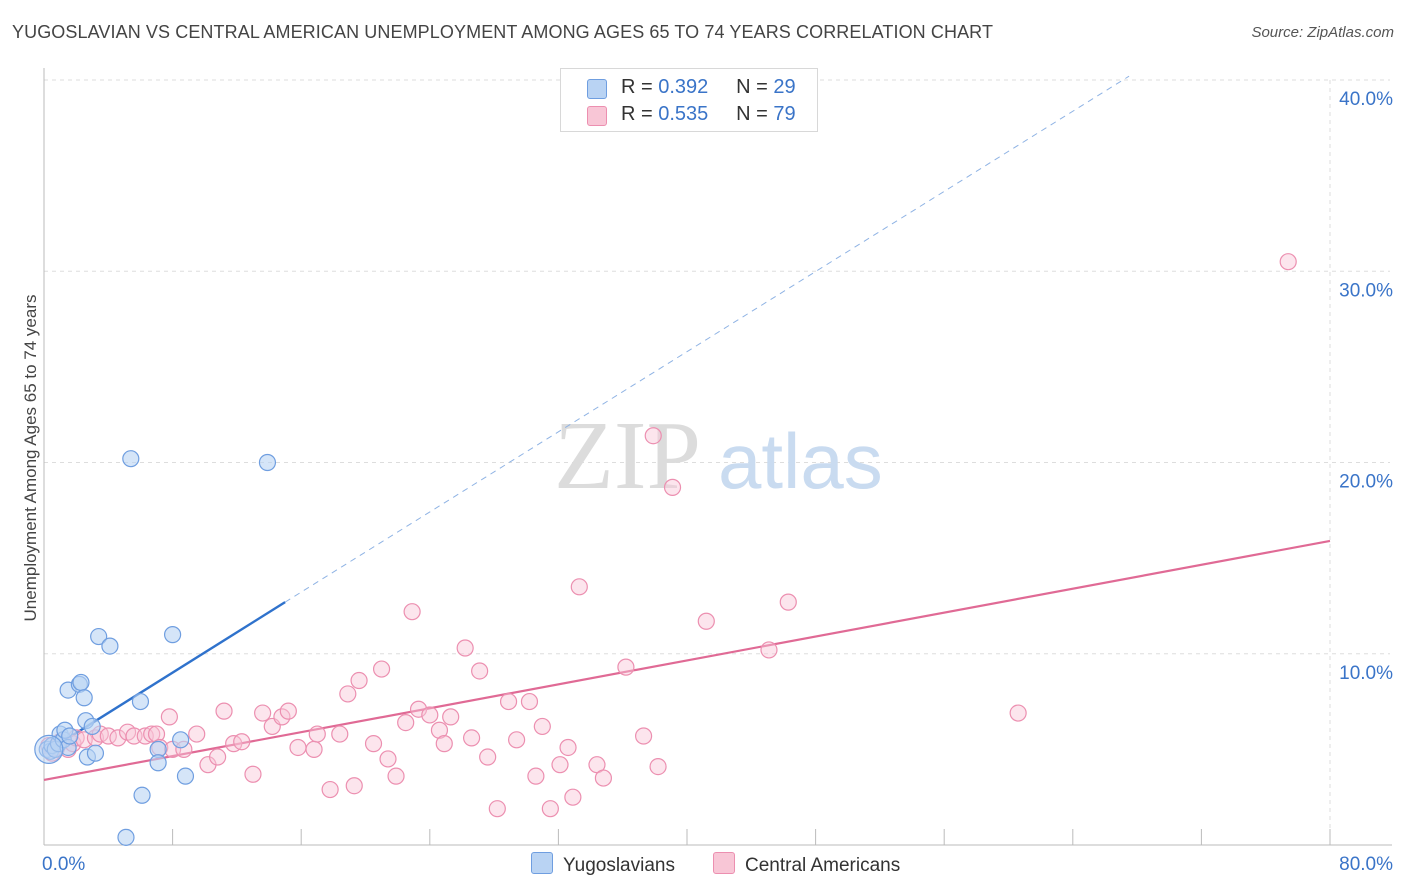 The width and height of the screenshot is (1406, 892). I want to click on legend-r-value: 0.392, so click(683, 87).